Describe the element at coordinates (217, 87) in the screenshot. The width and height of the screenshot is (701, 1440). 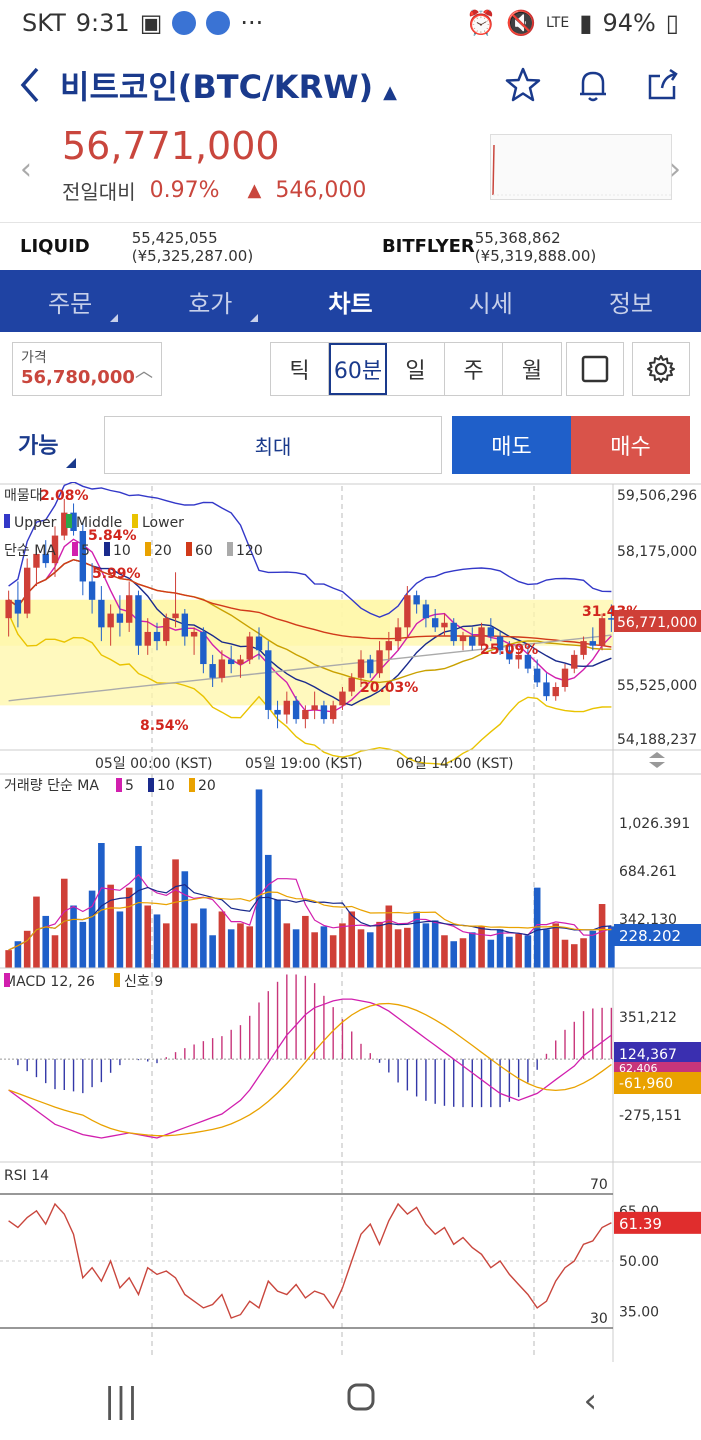
I see `coin-title: 비트코인(BTC/KRW)` at that location.